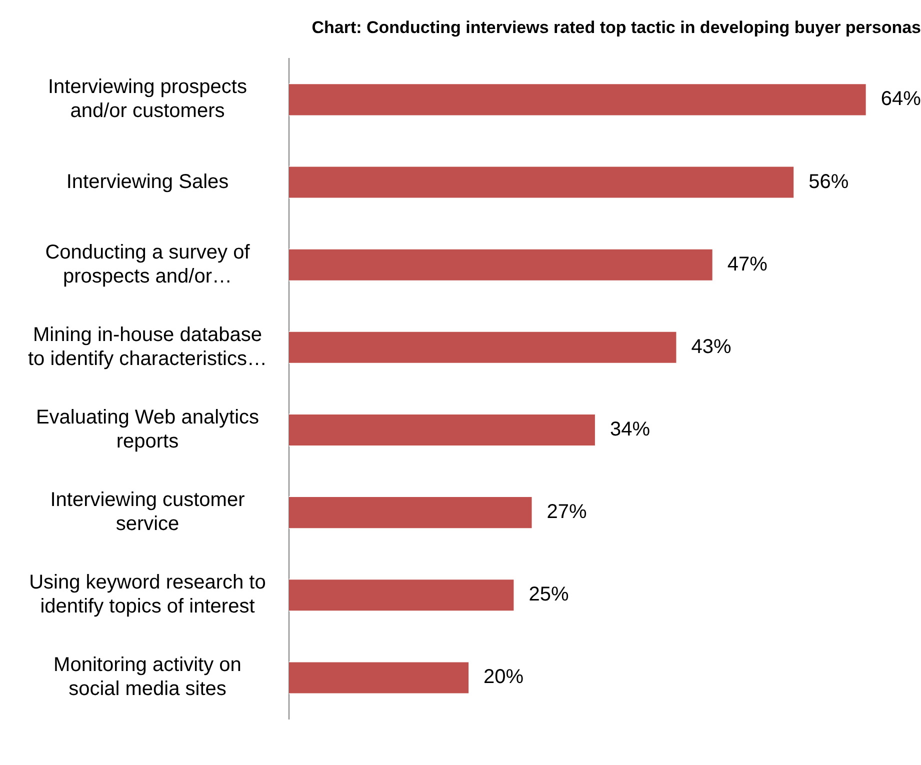 This screenshot has width=921, height=765. What do you see at coordinates (900, 99) in the screenshot?
I see `data-label: 64%` at bounding box center [900, 99].